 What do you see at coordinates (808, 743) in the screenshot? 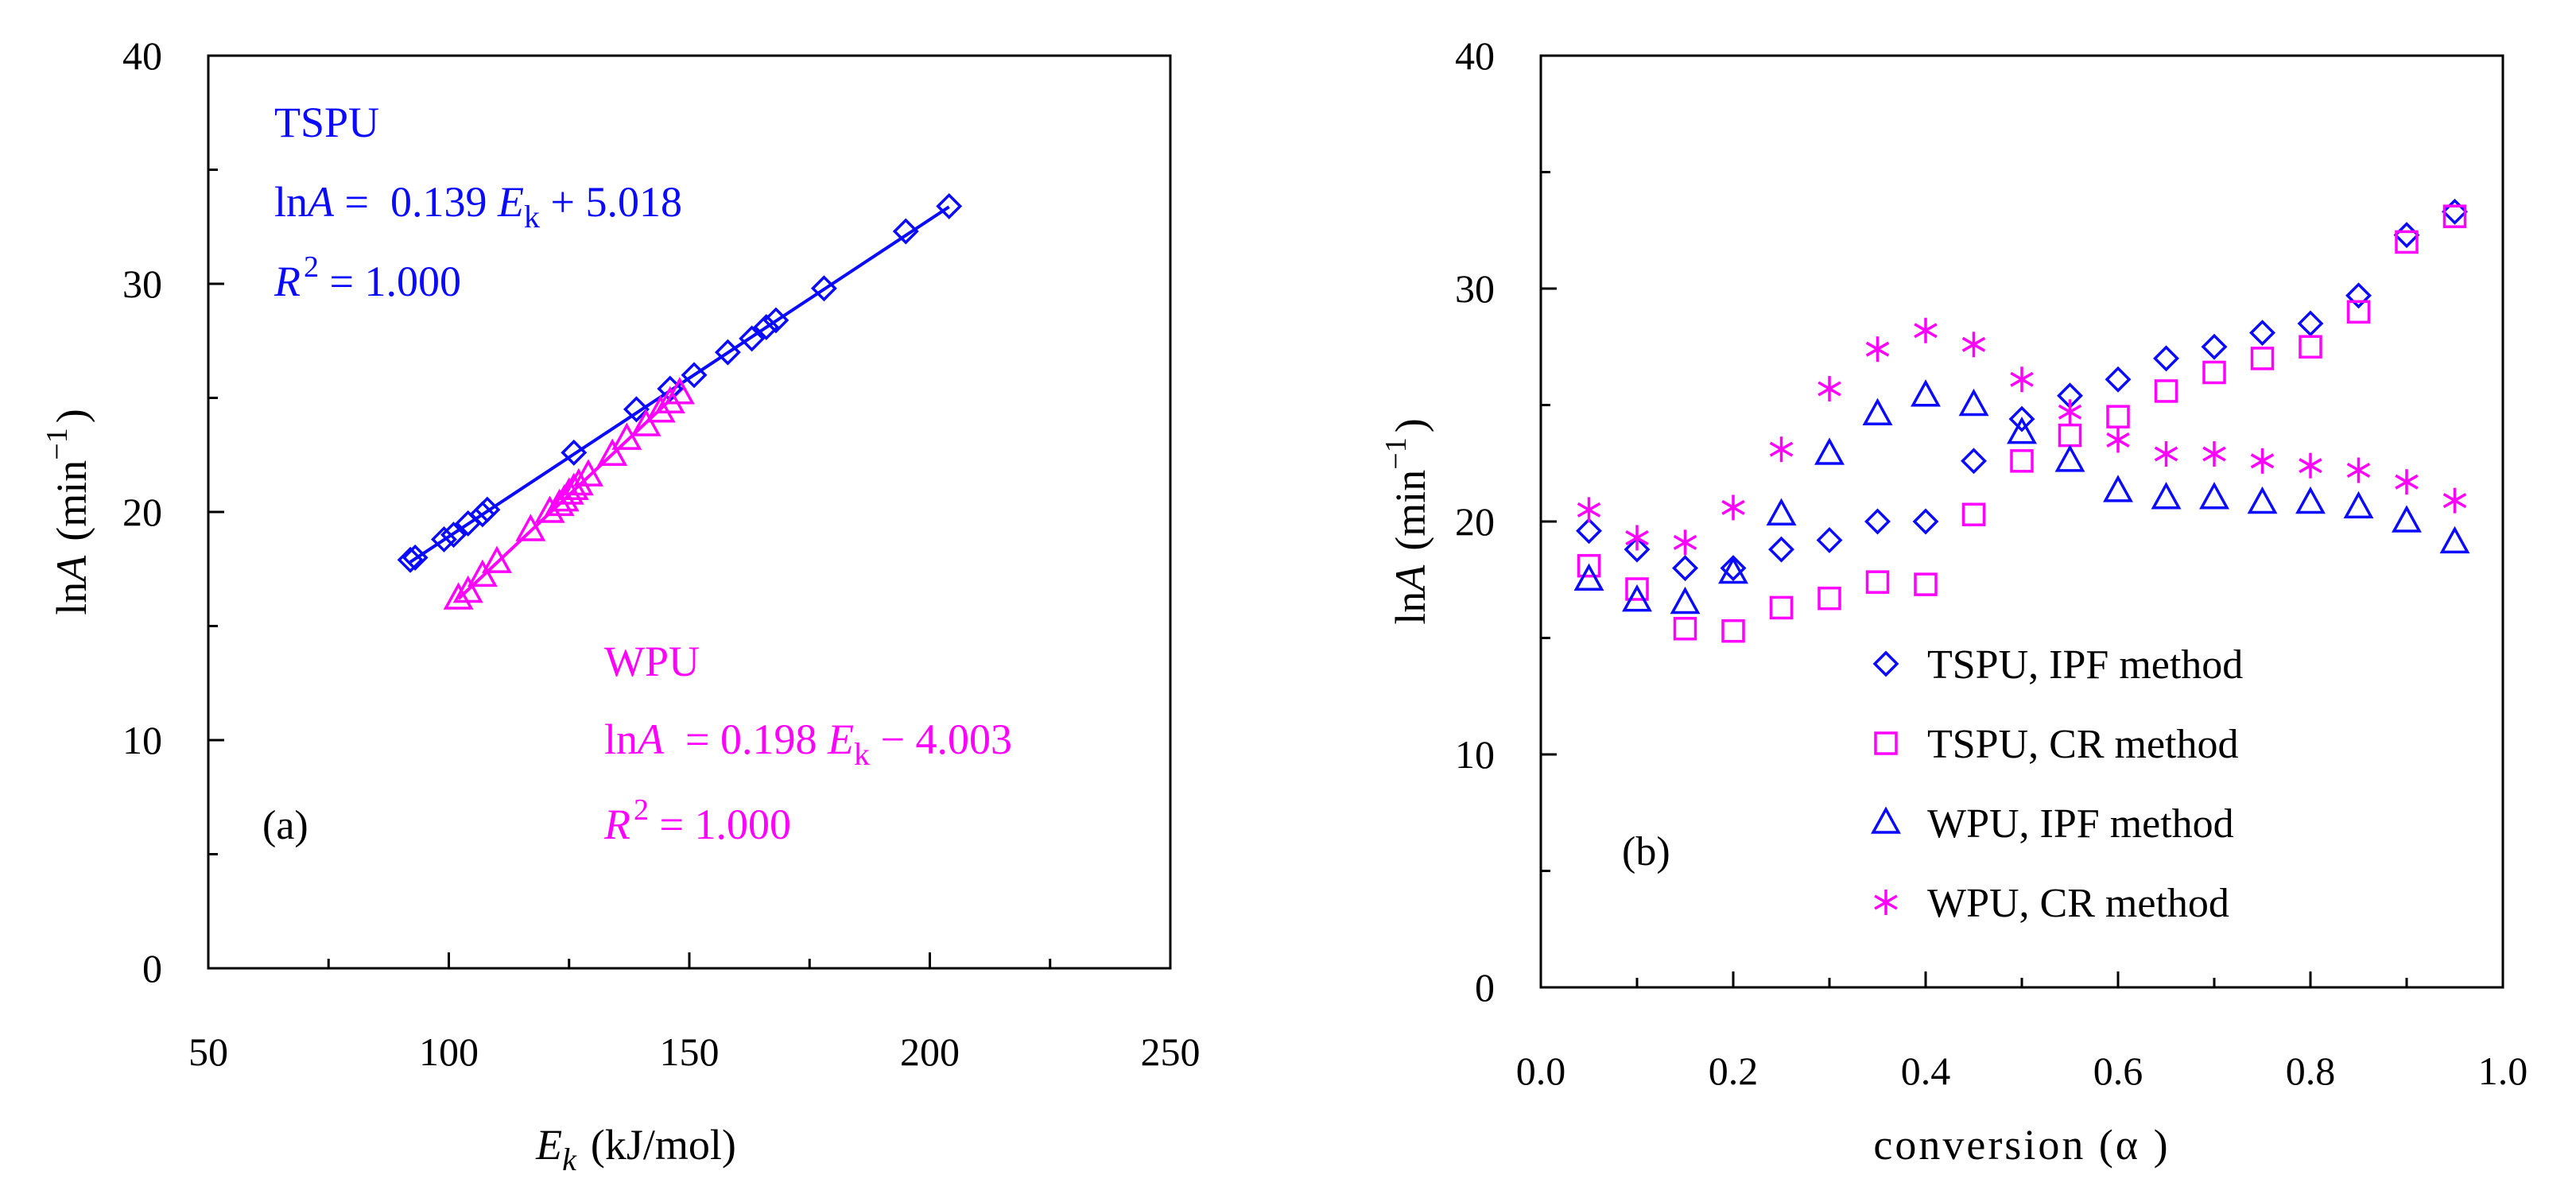
I see `wpu-fit-equation: lnA = 0.198 Ek − 4.003` at bounding box center [808, 743].